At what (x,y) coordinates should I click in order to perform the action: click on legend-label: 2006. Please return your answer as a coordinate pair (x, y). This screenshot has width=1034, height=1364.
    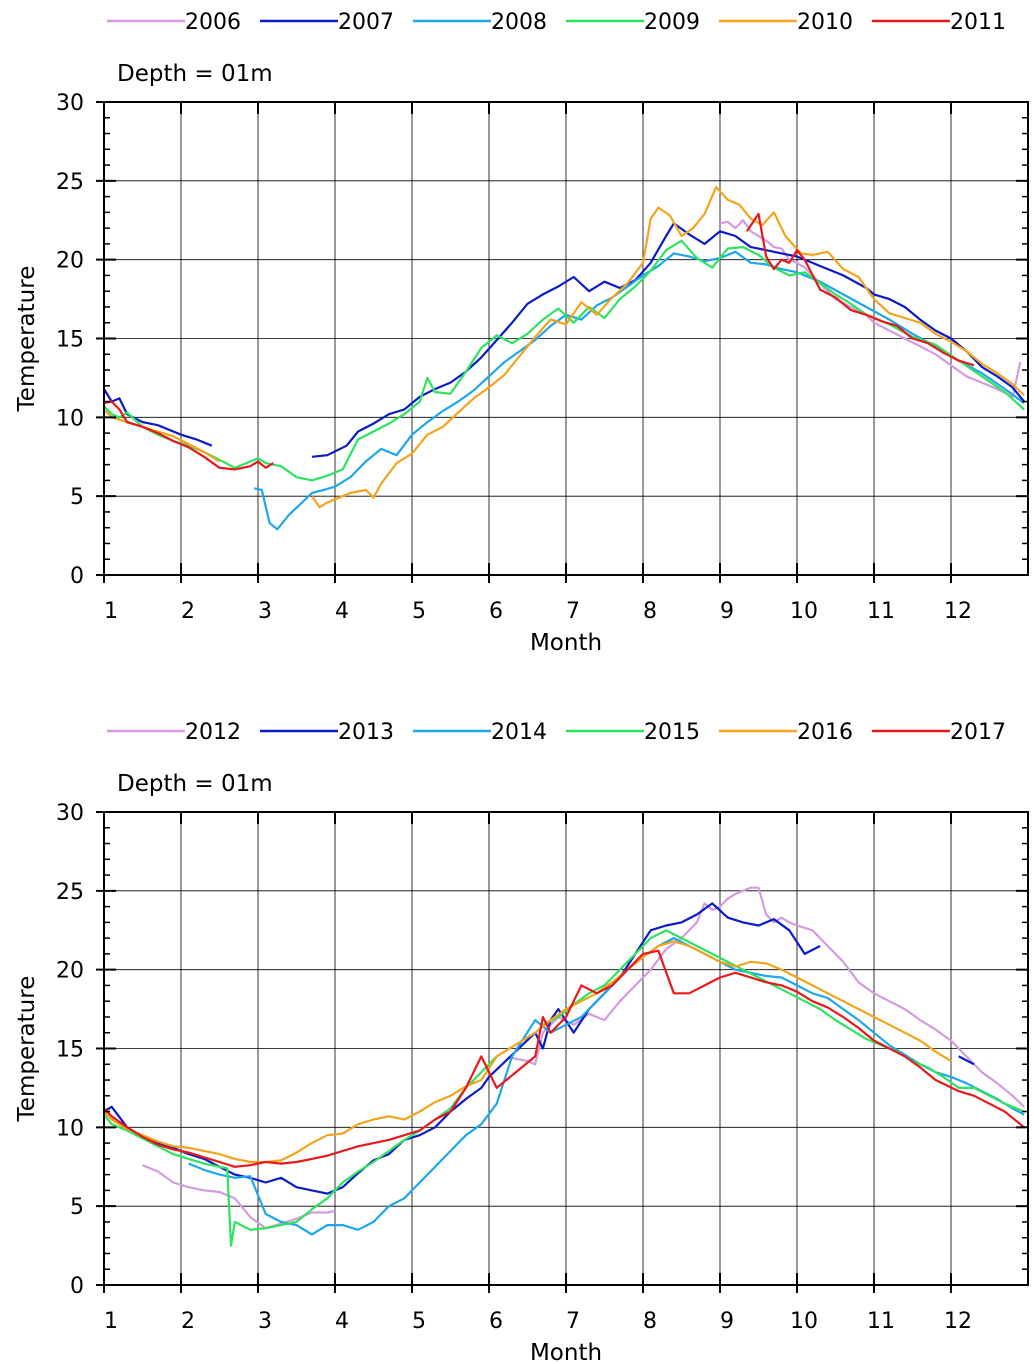
    Looking at the image, I should click on (213, 22).